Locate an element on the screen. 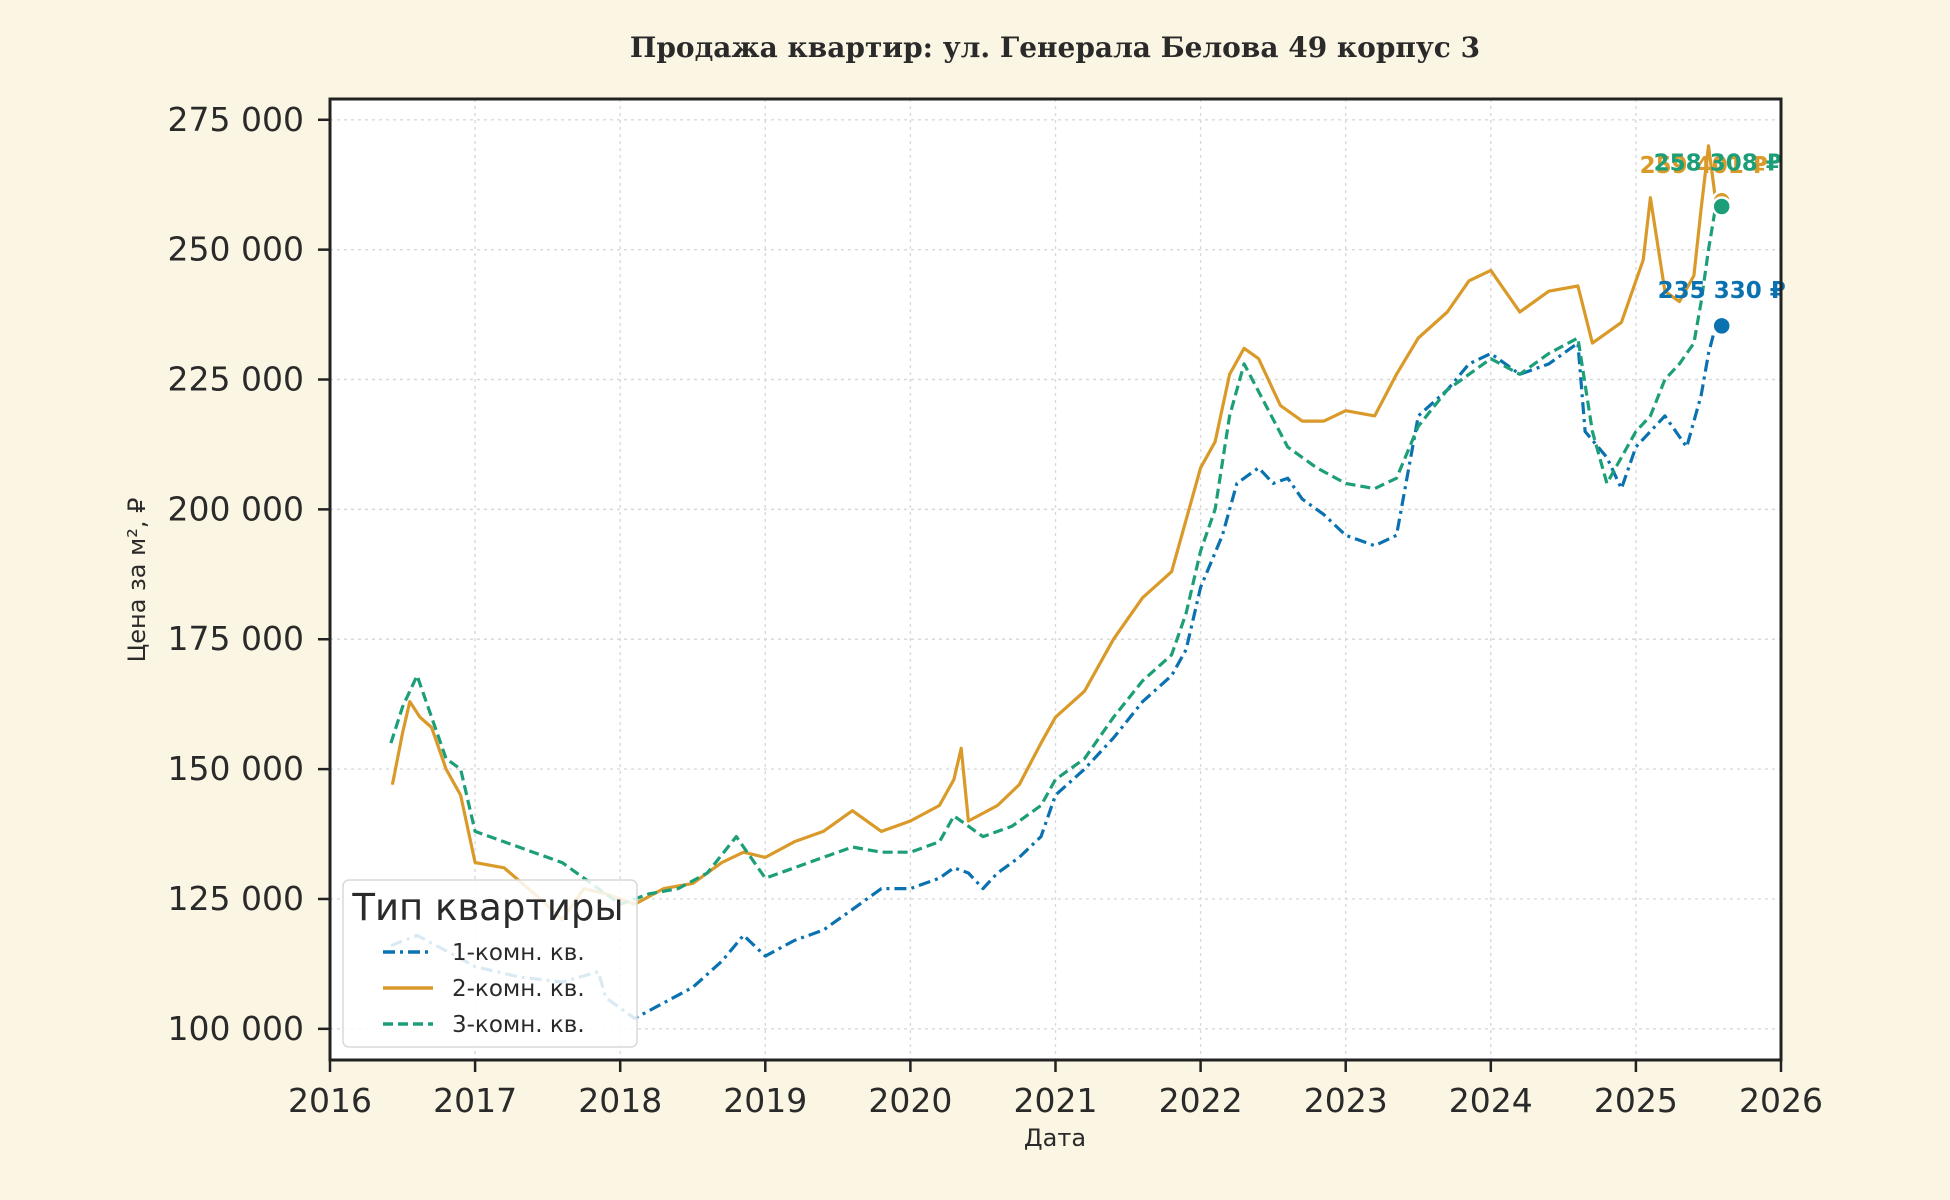 The width and height of the screenshot is (1950, 1200). x-tick-label: 2023 is located at coordinates (1346, 1100).